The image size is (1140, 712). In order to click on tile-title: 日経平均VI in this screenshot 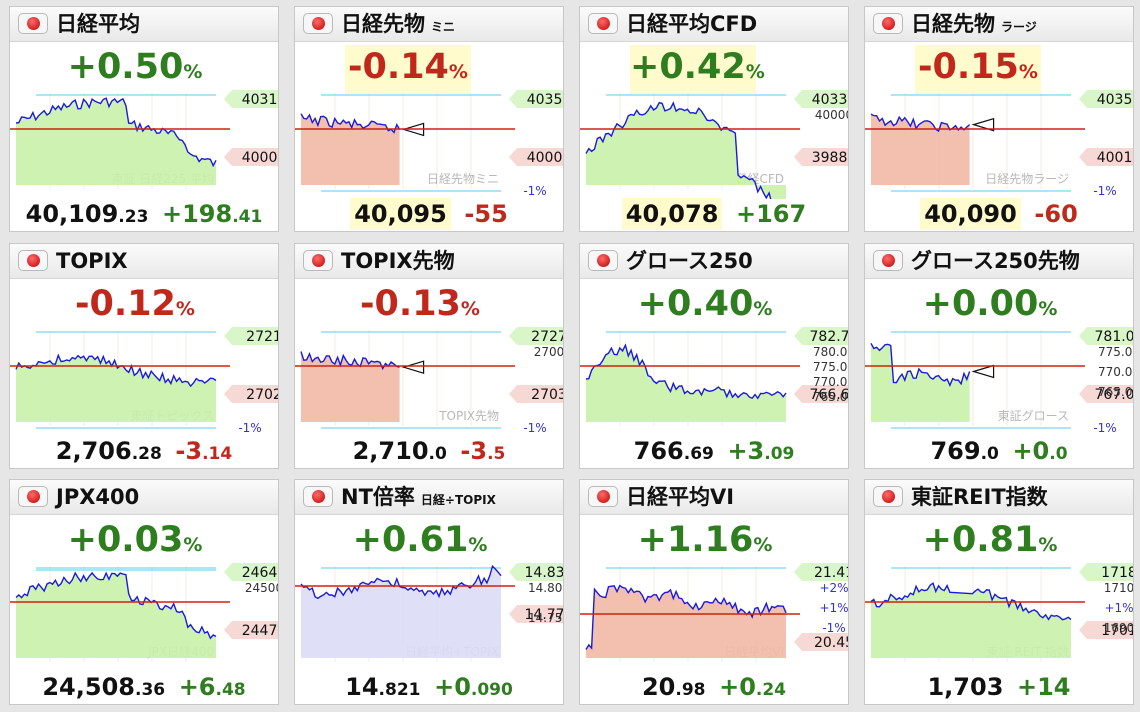, I will do `click(680, 497)`.